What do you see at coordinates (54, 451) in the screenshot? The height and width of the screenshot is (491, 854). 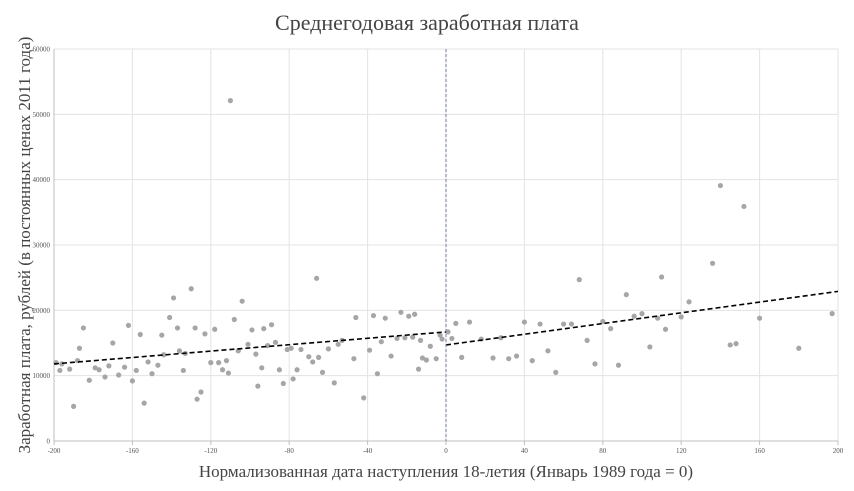 I see `x-tick-label: -200` at bounding box center [54, 451].